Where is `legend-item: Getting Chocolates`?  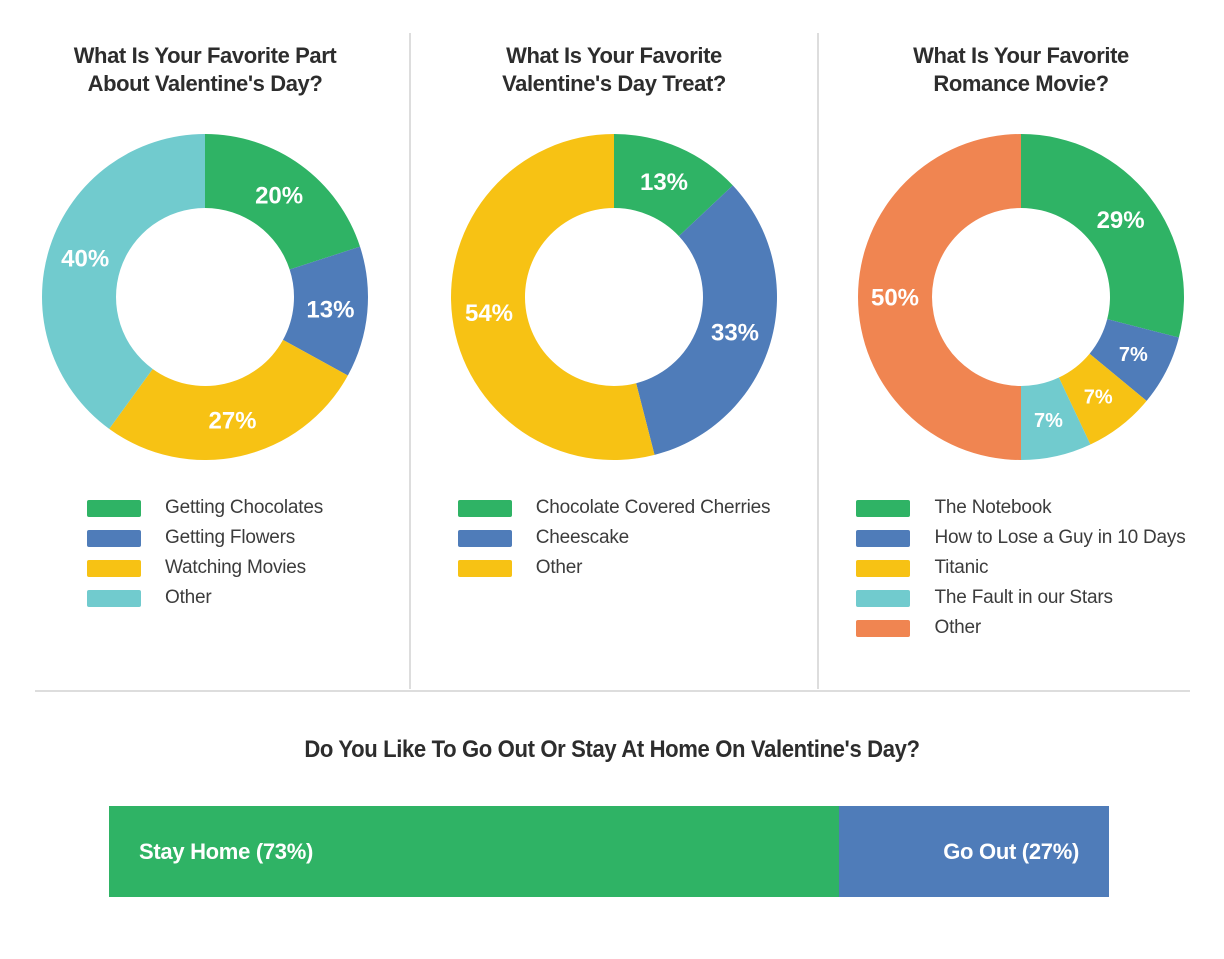 legend-item: Getting Chocolates is located at coordinates (205, 508).